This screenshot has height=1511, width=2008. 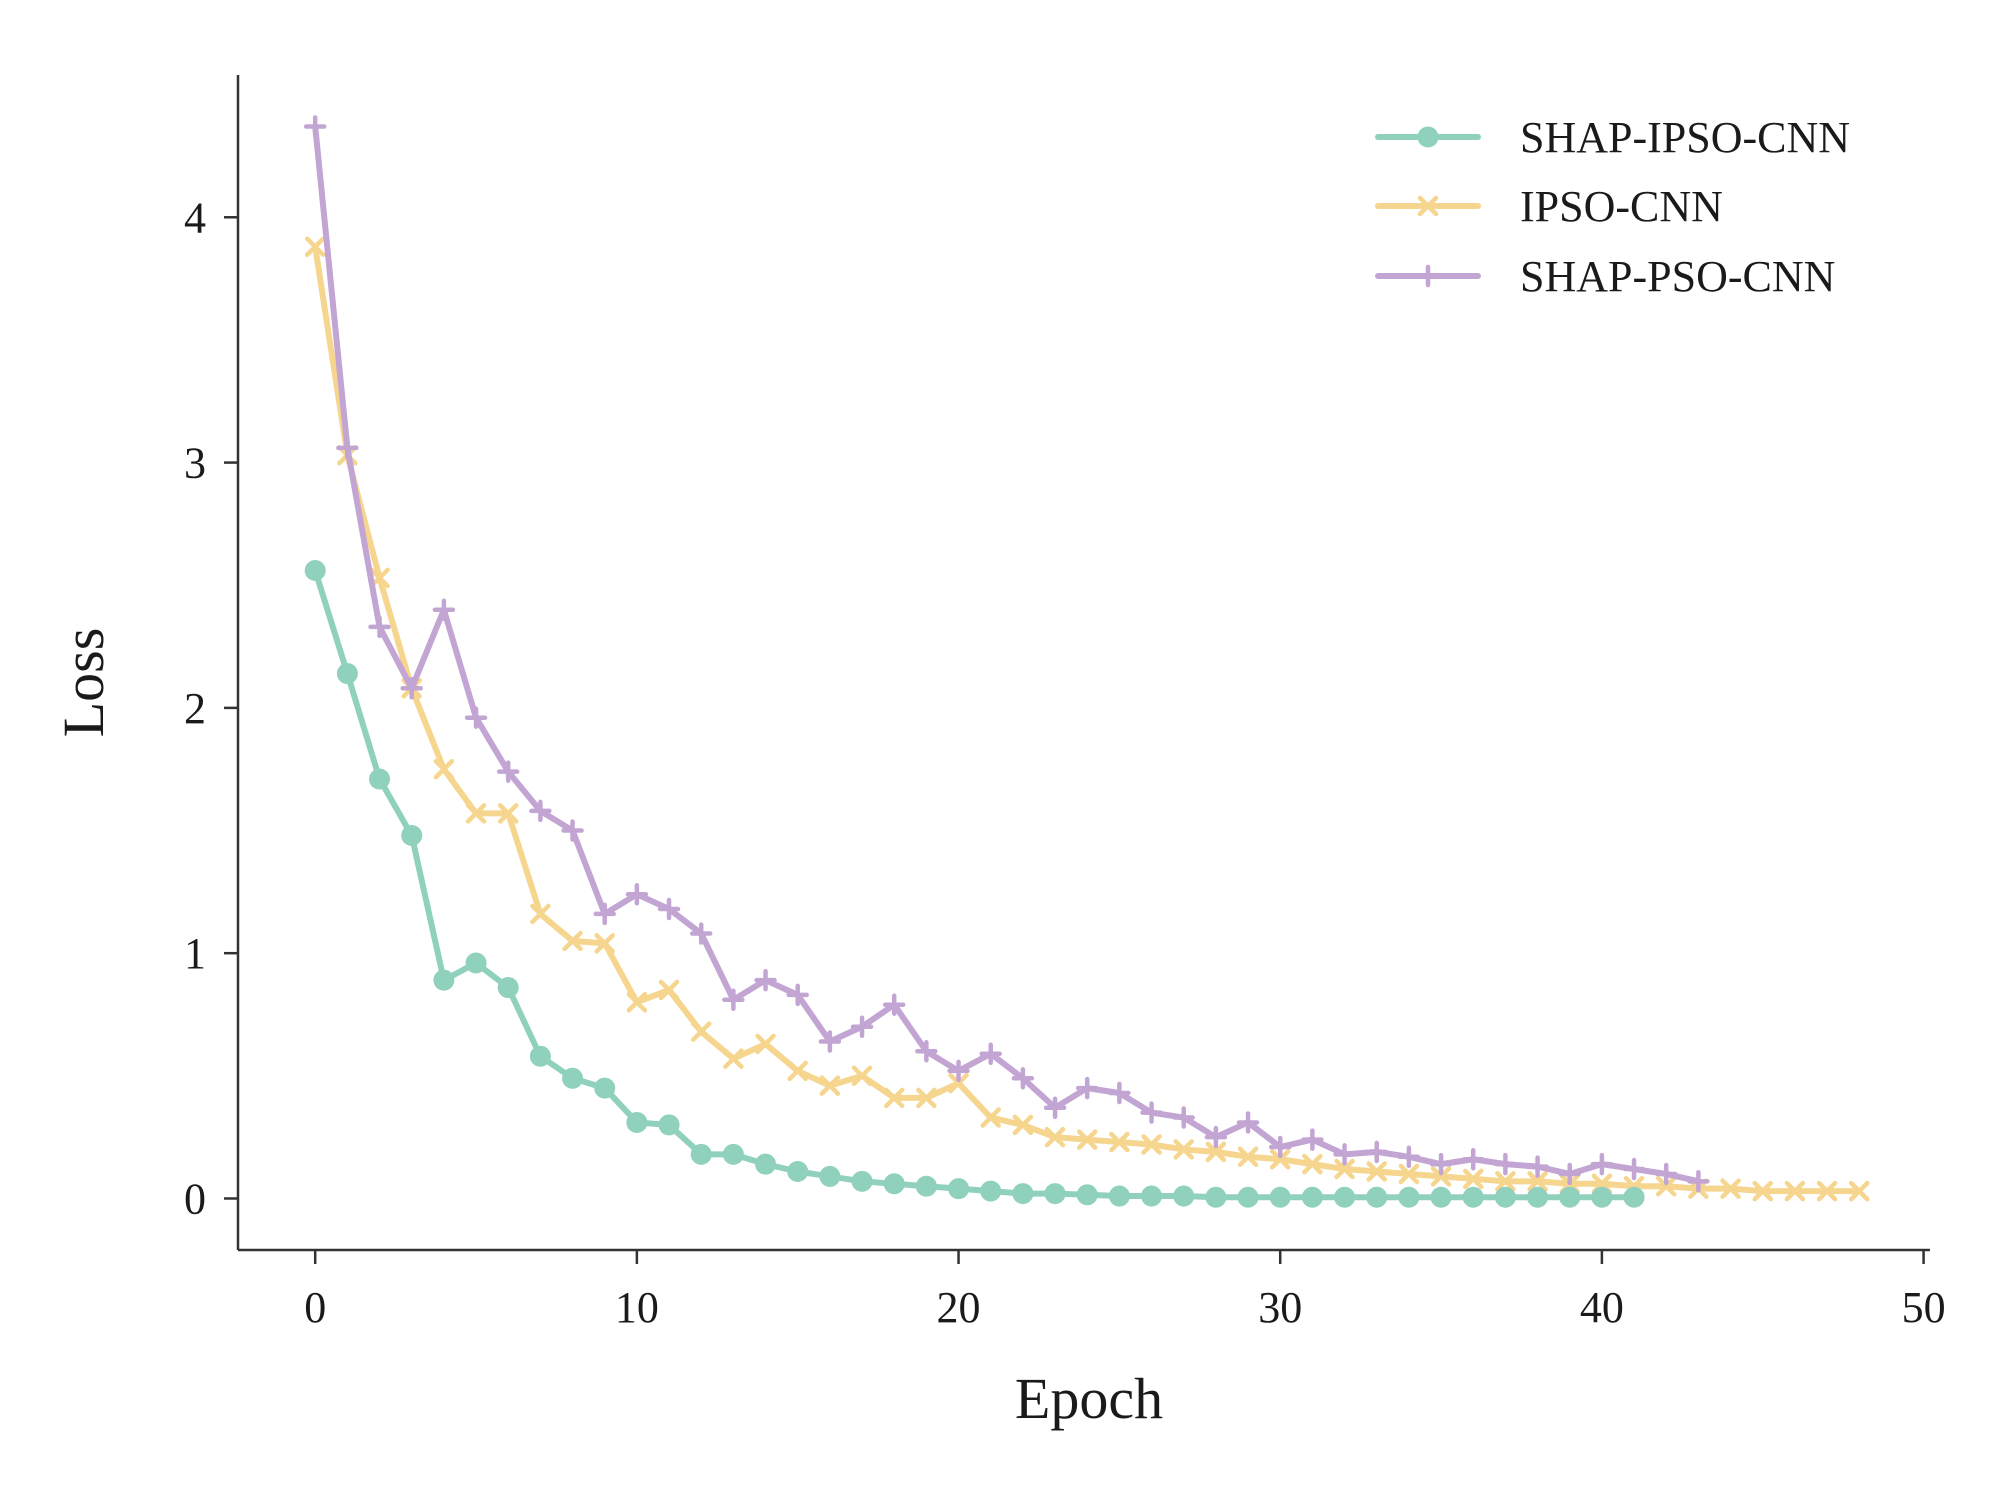 I want to click on y-tick-label: 4, so click(x=195, y=217).